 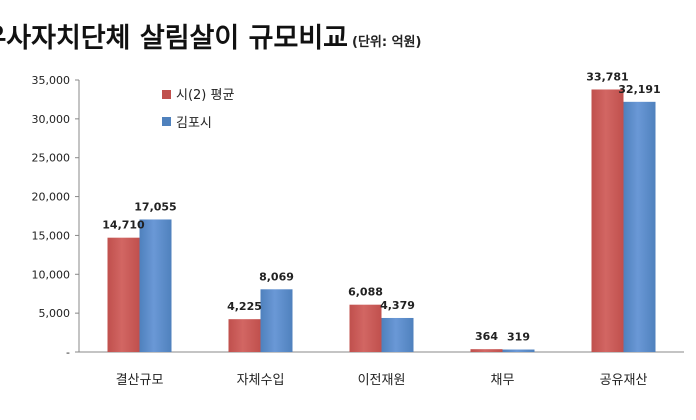 What do you see at coordinates (166, 121) in the screenshot?
I see `legend-swatch-gimpo` at bounding box center [166, 121].